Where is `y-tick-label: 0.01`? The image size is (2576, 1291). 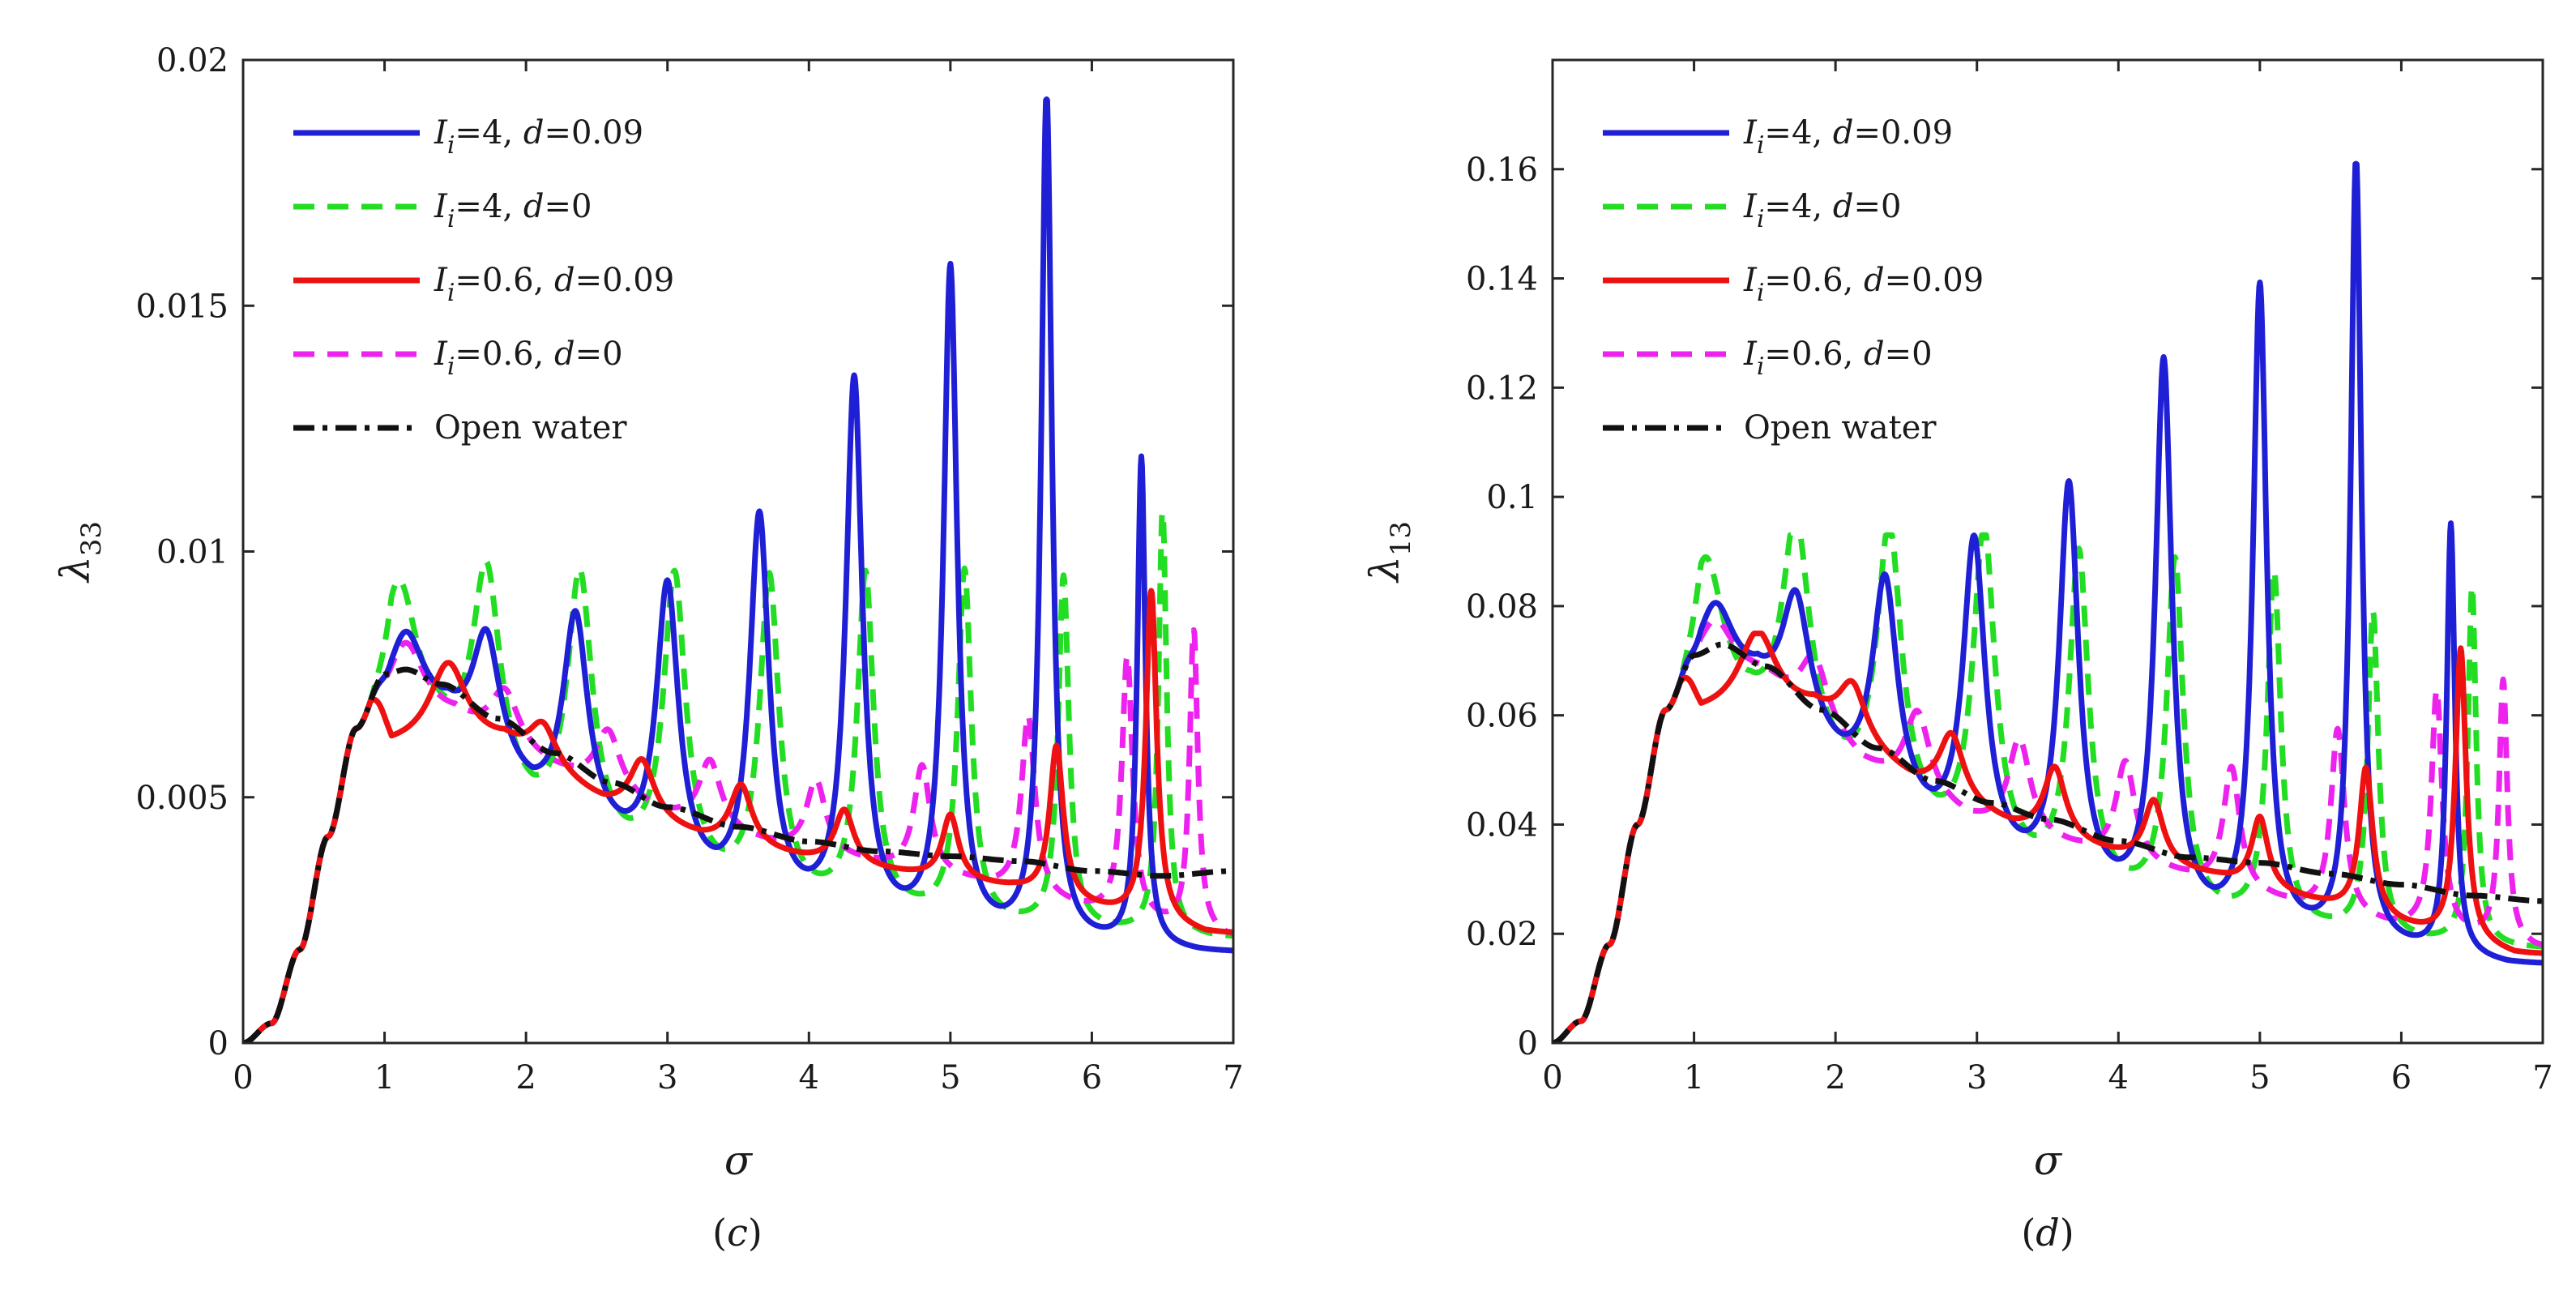 y-tick-label: 0.01 is located at coordinates (192, 553).